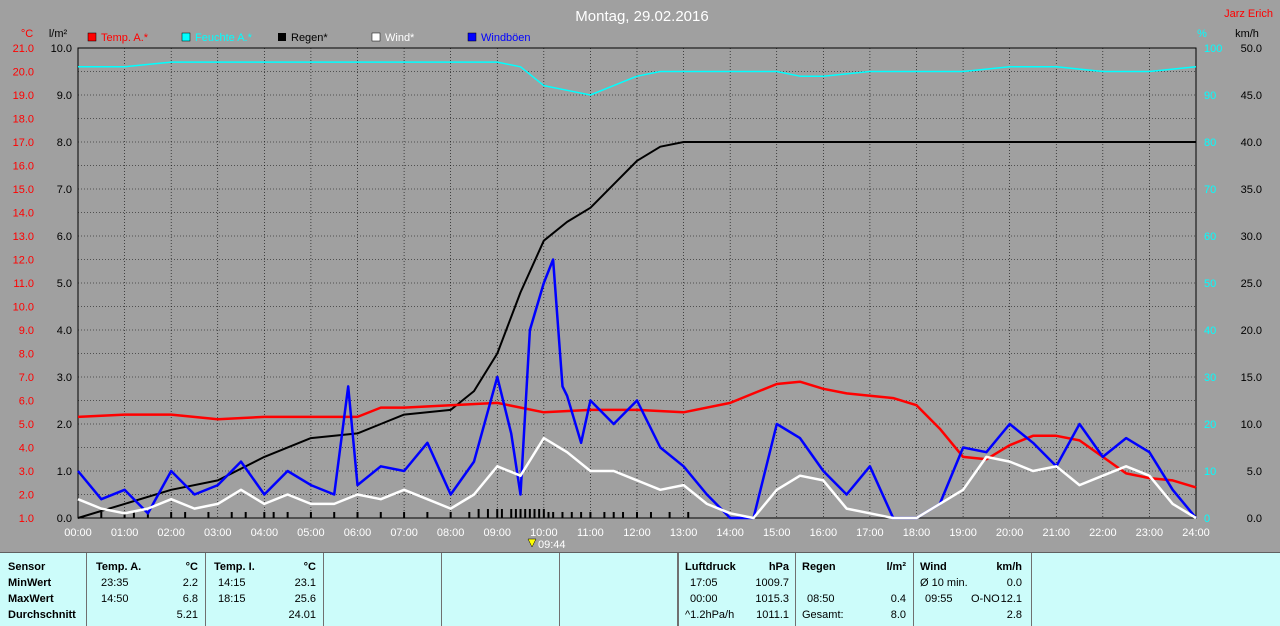  Describe the element at coordinates (234, 567) in the screenshot. I see `temp-i-header: Temp. I.` at that location.